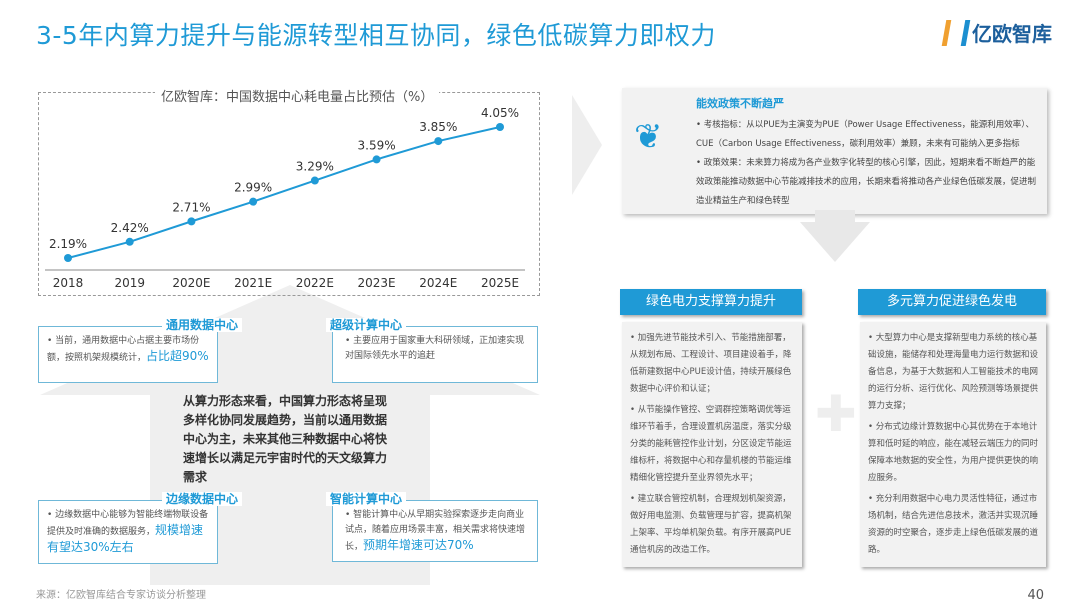 This screenshot has width=1080, height=608. What do you see at coordinates (177, 356) in the screenshot?
I see `card-highlight: 占比超90%` at bounding box center [177, 356].